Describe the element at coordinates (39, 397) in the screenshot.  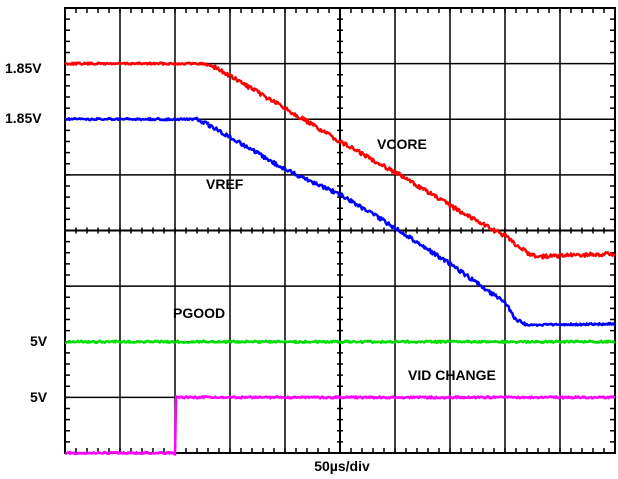
I see `level-label-vid-change: 5V` at that location.